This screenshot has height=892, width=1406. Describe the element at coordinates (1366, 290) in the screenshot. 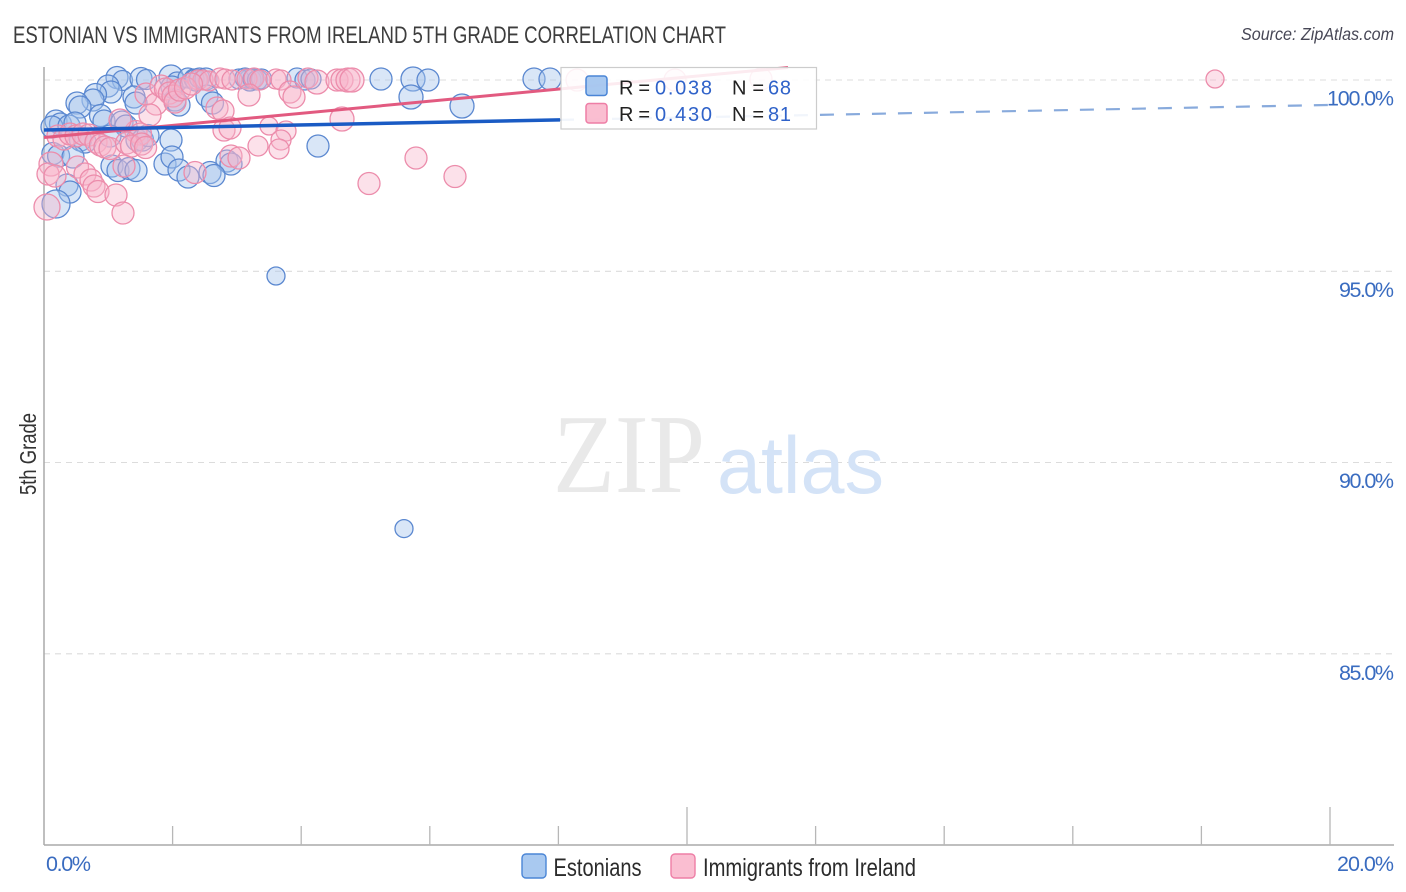

I see `svg-text: 95.0%` at that location.